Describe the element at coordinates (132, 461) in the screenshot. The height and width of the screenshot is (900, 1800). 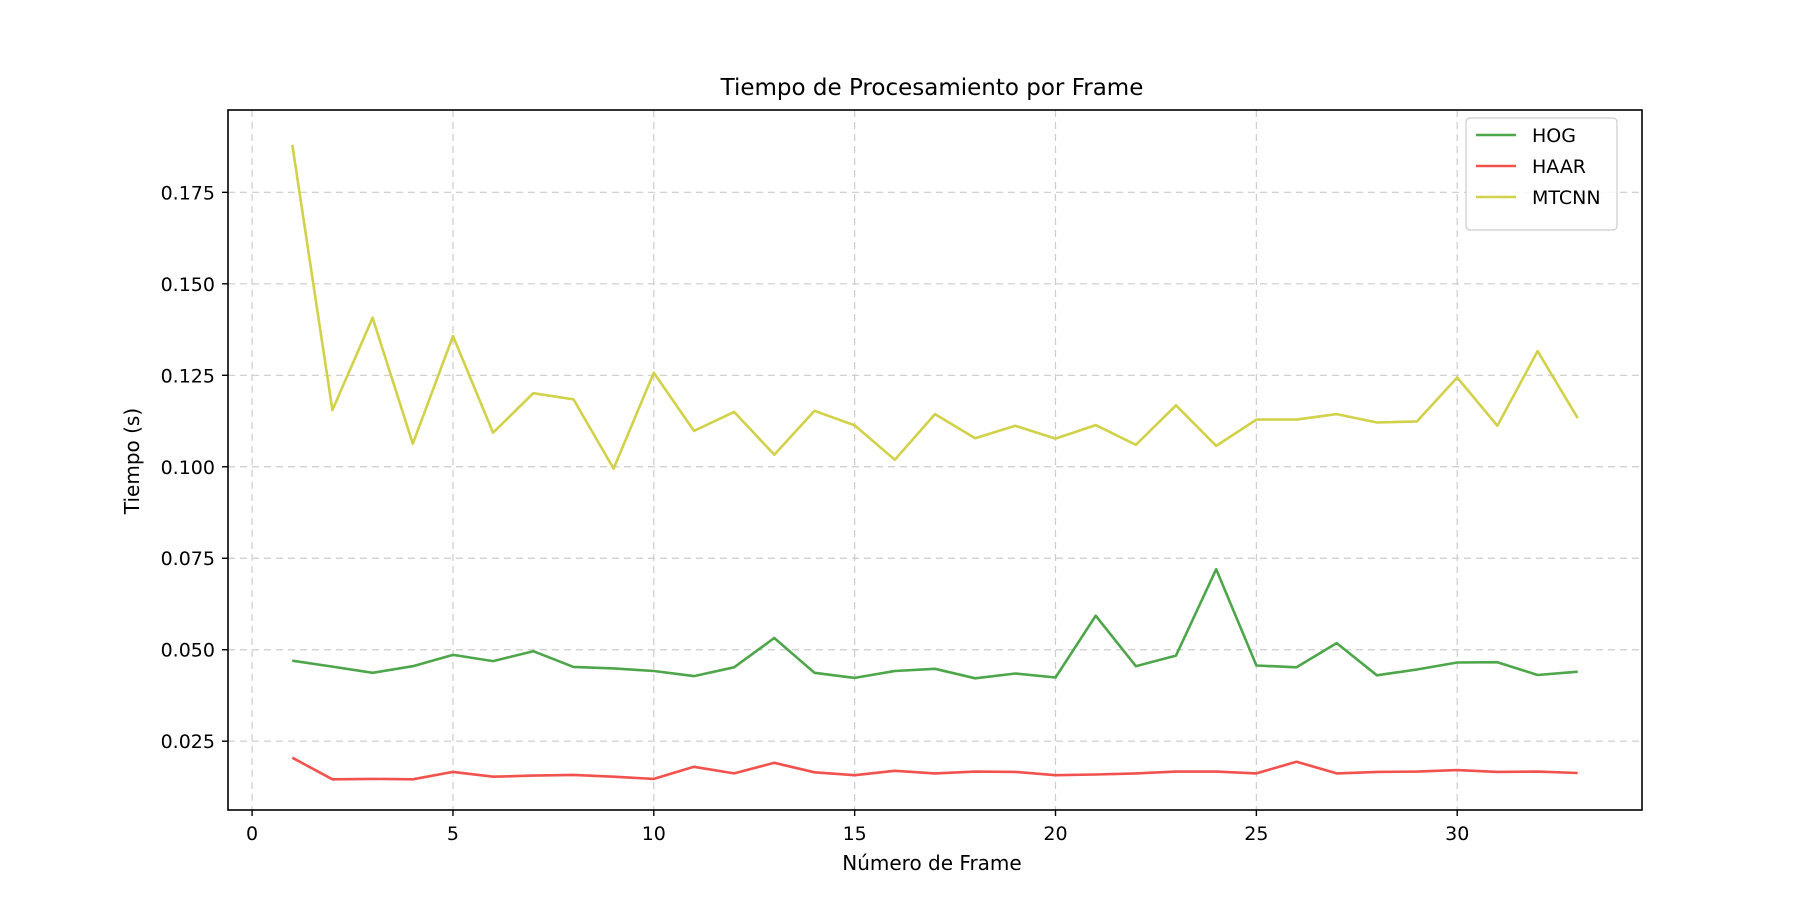
I see `y-axis-label: Tiempo (s)` at that location.